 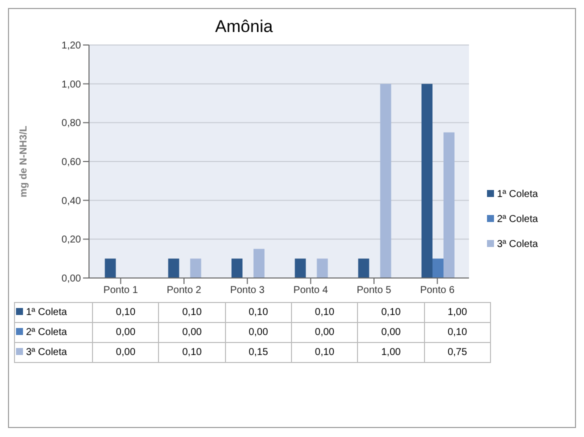 What do you see at coordinates (72, 201) in the screenshot?
I see `y-tick-label: 0,40` at bounding box center [72, 201].